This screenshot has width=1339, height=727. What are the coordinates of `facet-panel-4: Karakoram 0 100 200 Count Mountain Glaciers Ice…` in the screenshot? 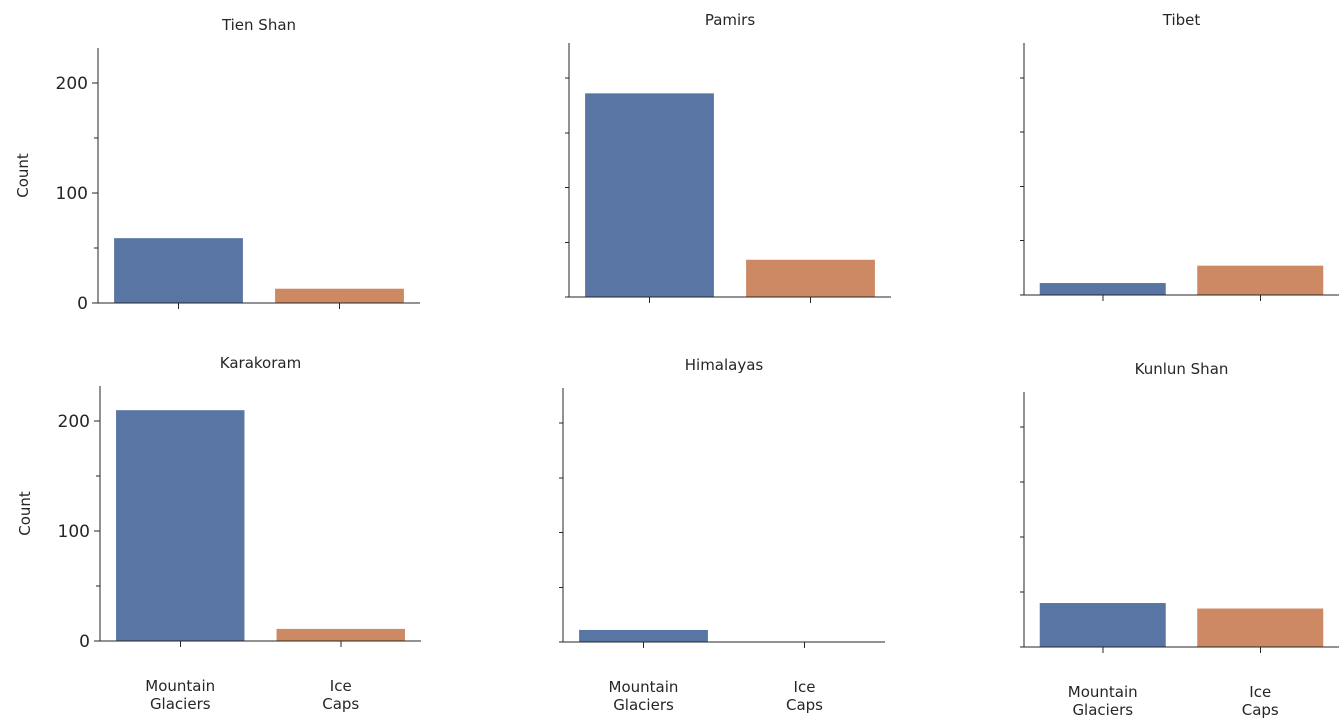 It's located at (218, 533).